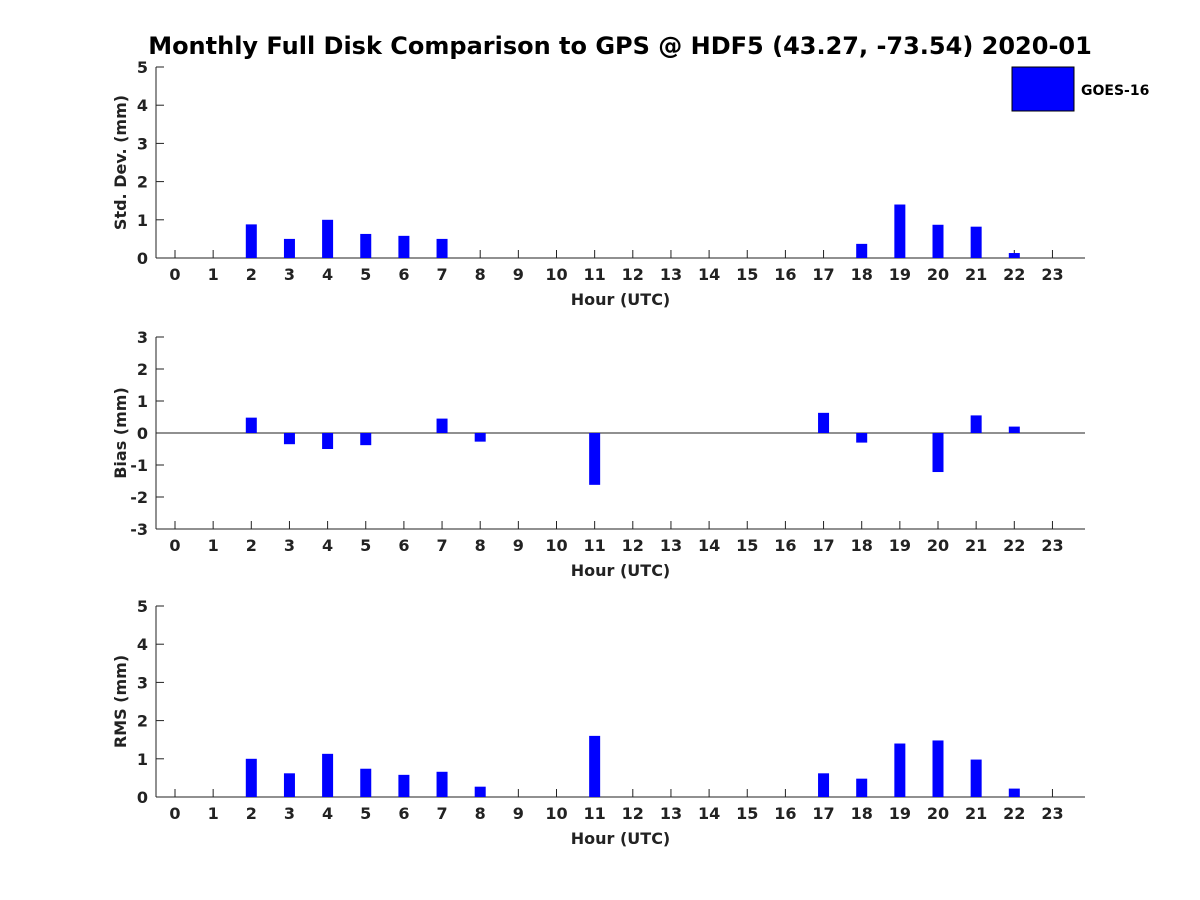 The image size is (1200, 900). Describe the element at coordinates (1115, 91) in the screenshot. I see `legend-label-goes-16: GOES-16` at that location.